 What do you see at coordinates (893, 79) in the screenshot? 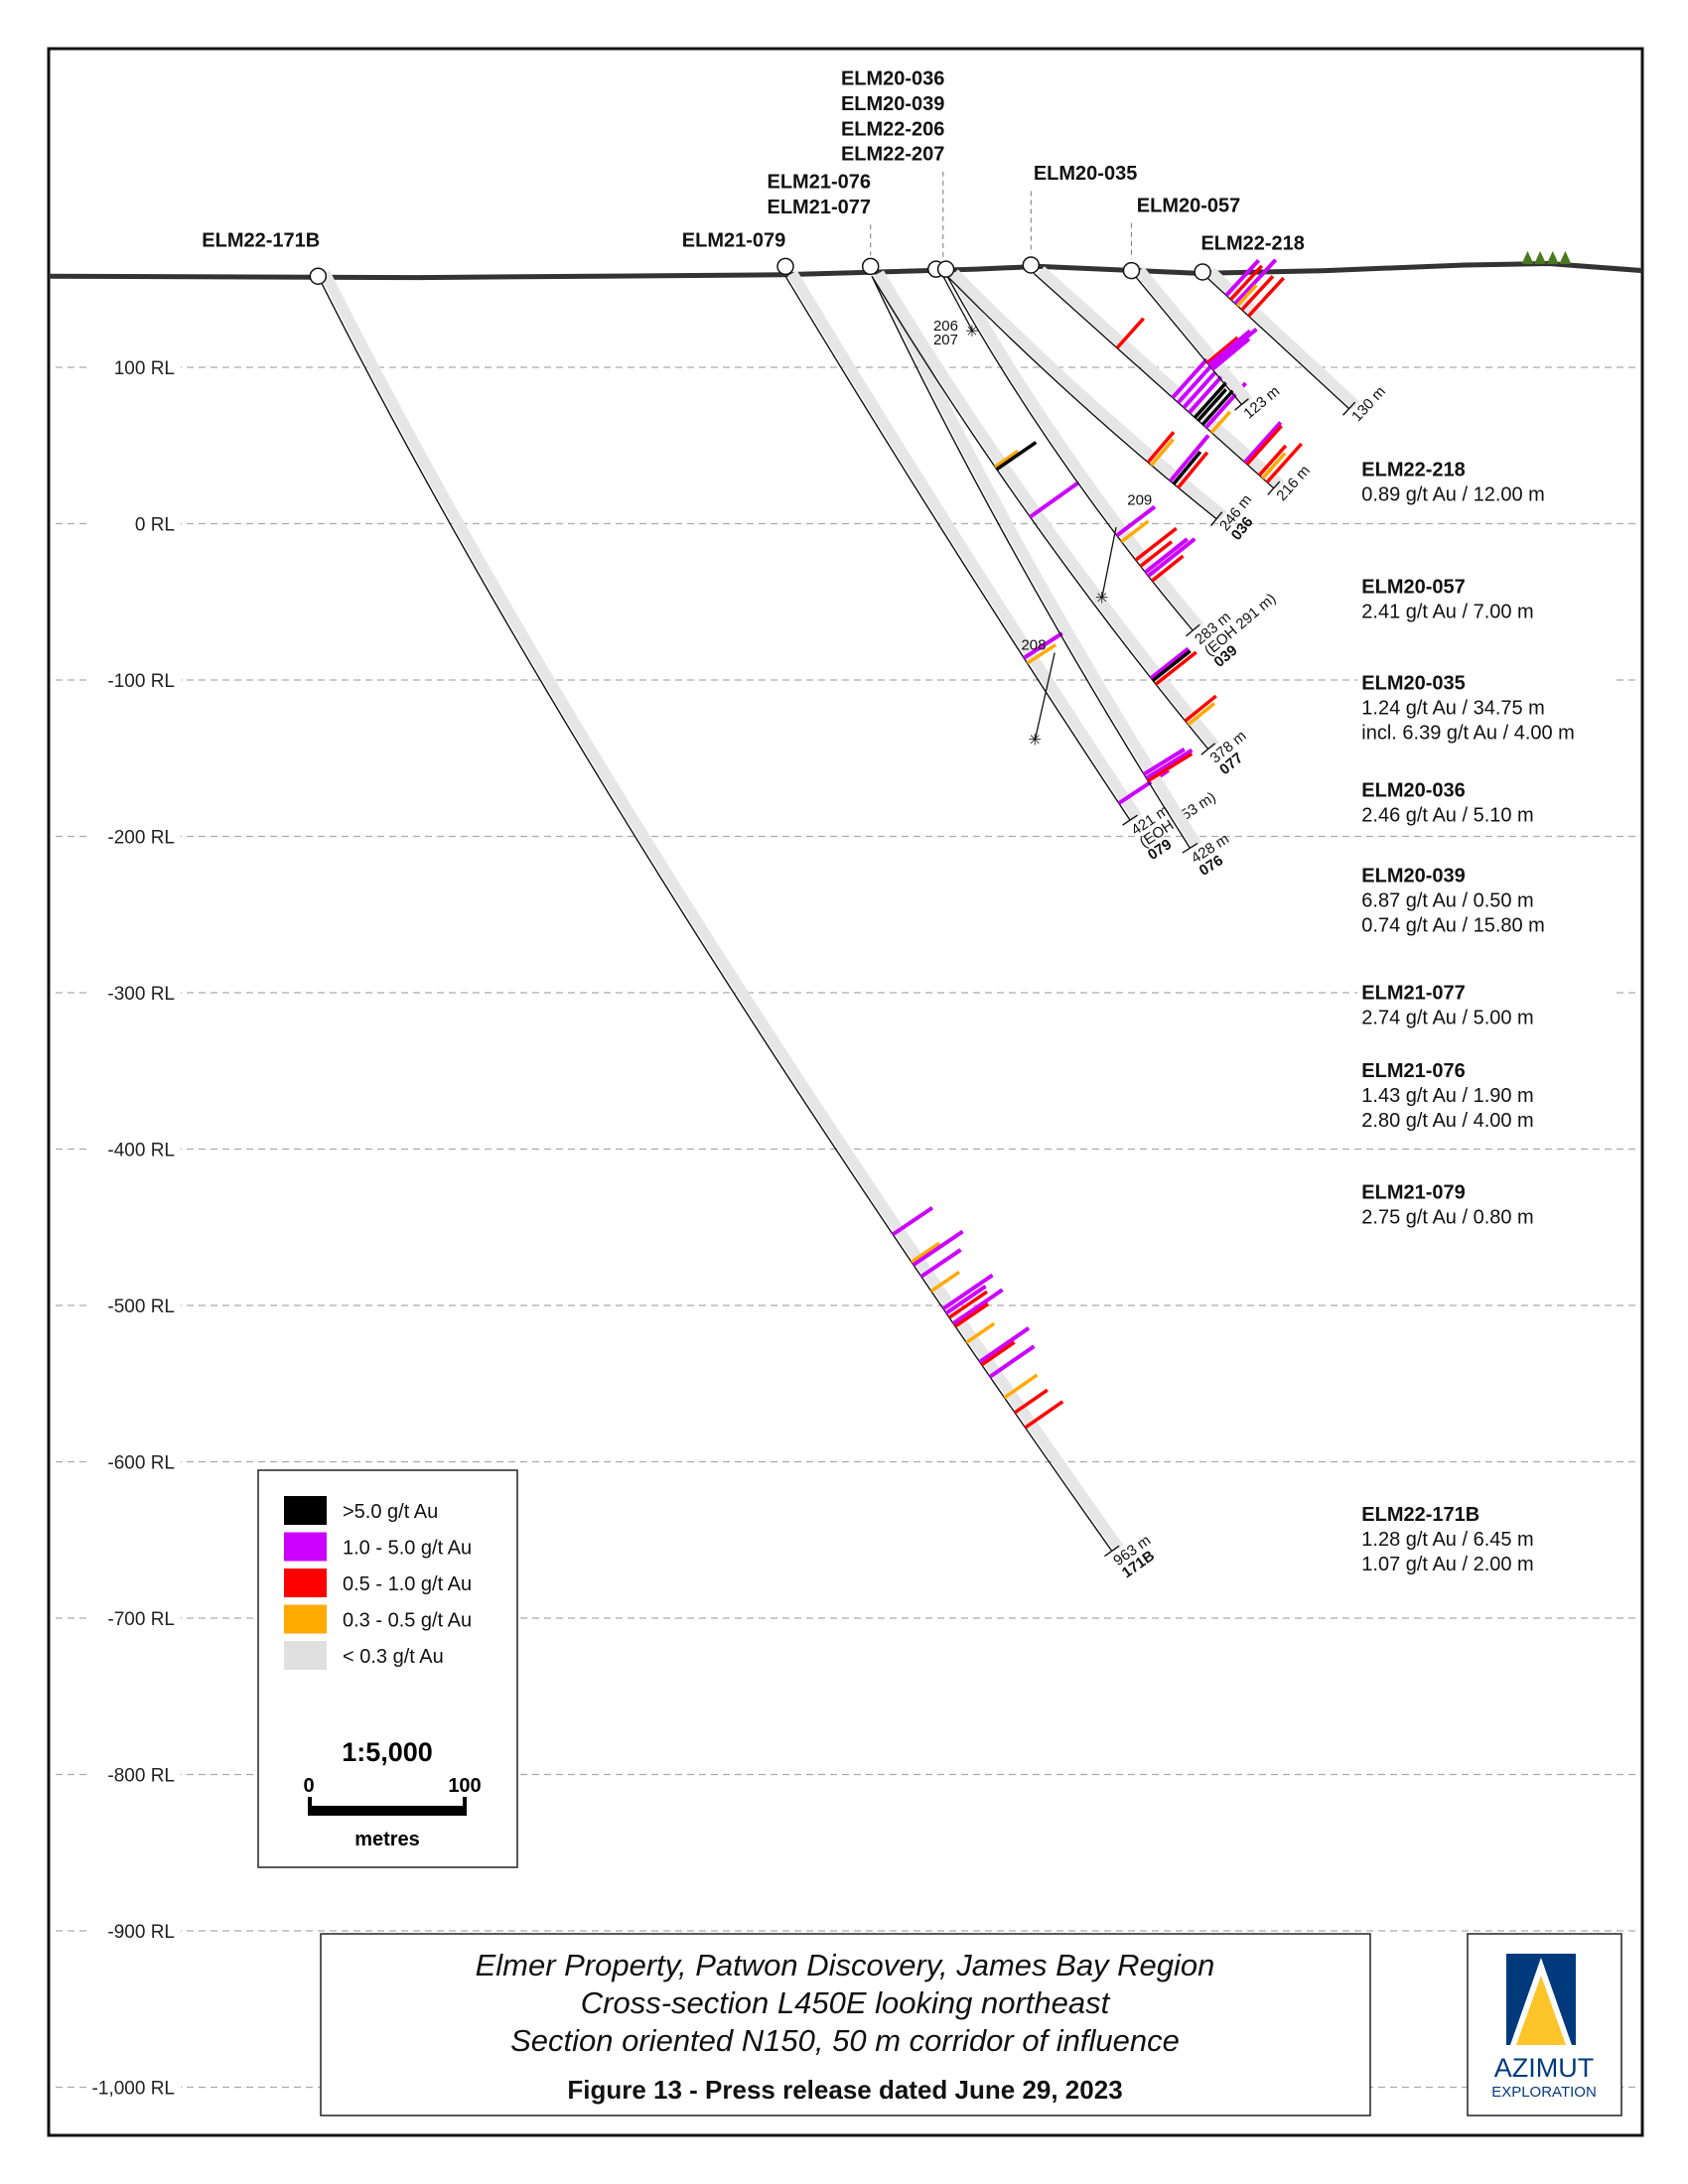
I see `collar-label: ELM20-036` at bounding box center [893, 79].